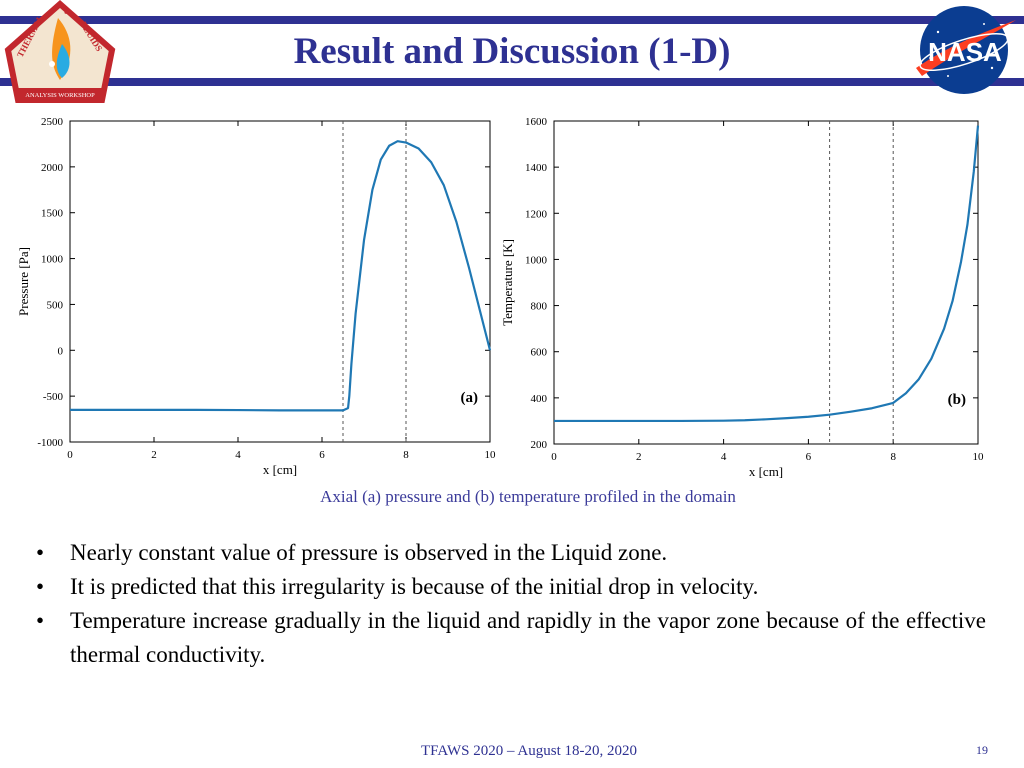 The width and height of the screenshot is (1024, 768). I want to click on header-bar-top, so click(512, 20).